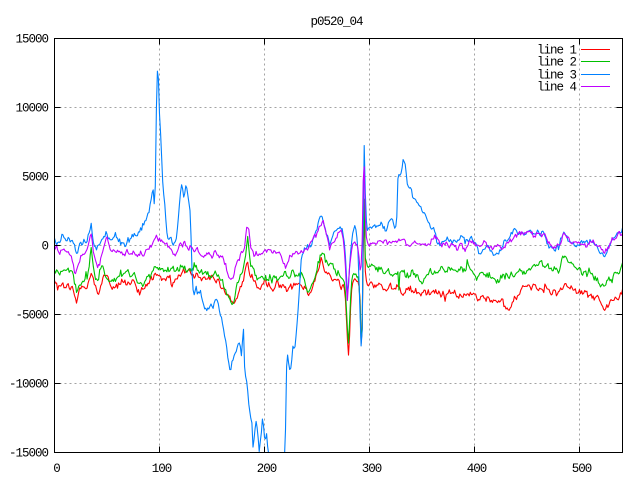 The height and width of the screenshot is (480, 640). Describe the element at coordinates (557, 51) in the screenshot. I see `svg-text: line 1` at that location.